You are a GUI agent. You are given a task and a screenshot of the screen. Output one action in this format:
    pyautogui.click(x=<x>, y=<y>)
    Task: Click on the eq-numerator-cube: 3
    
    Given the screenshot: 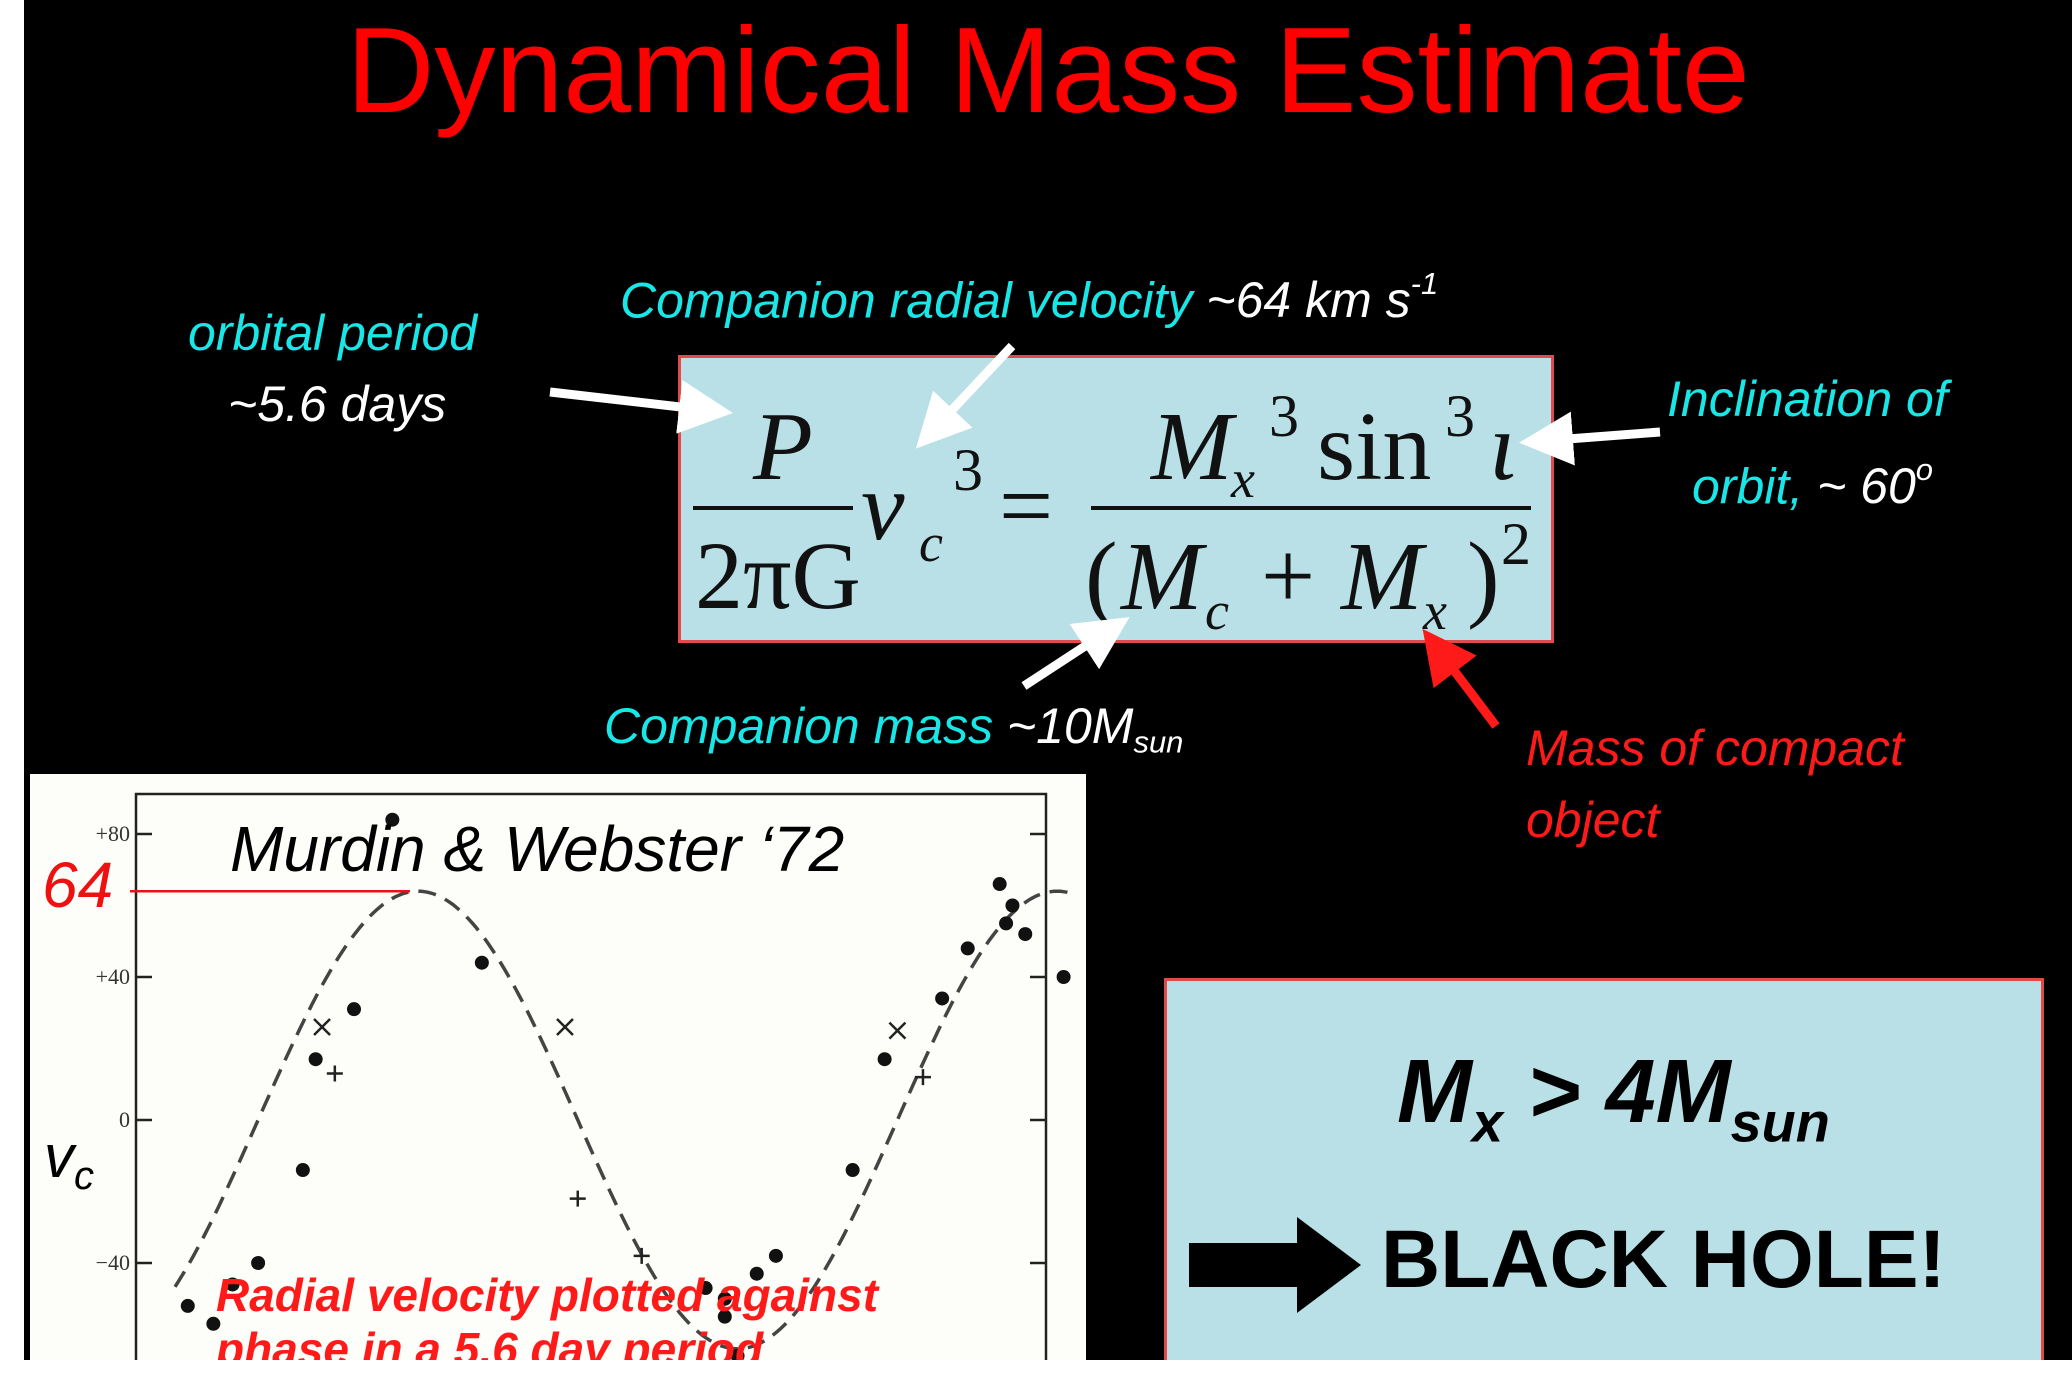 What is the action you would take?
    pyautogui.click(x=1284, y=416)
    